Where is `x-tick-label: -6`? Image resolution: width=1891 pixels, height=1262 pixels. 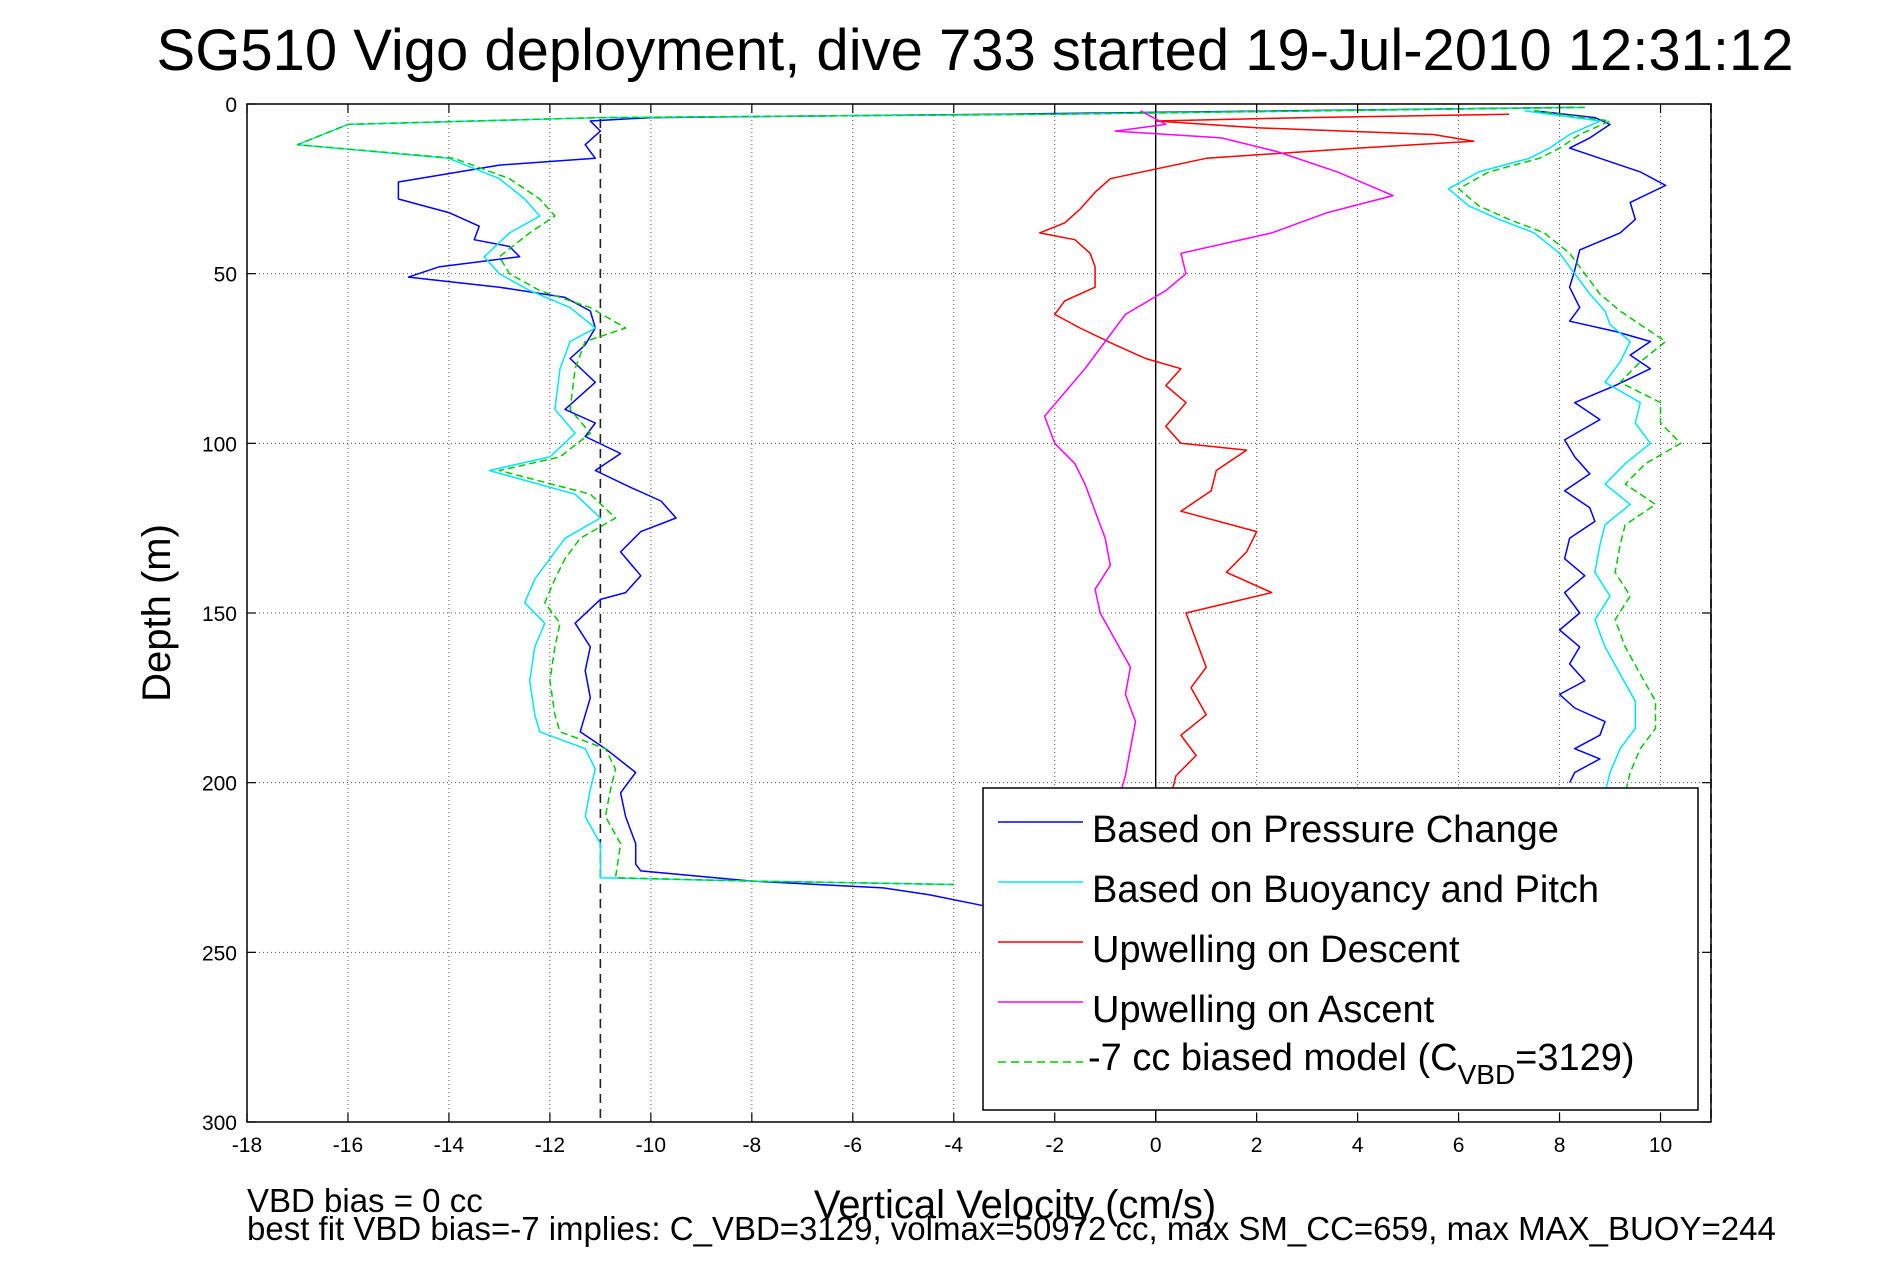
x-tick-label: -6 is located at coordinates (852, 1145).